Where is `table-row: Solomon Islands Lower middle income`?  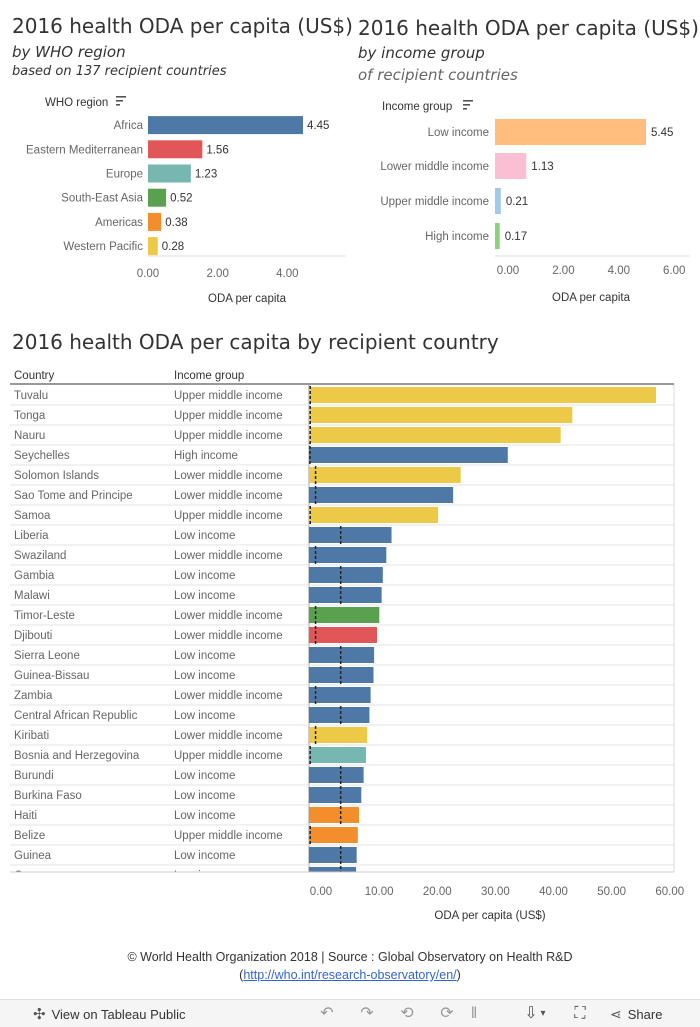 table-row: Solomon Islands Lower middle income is located at coordinates (342, 476).